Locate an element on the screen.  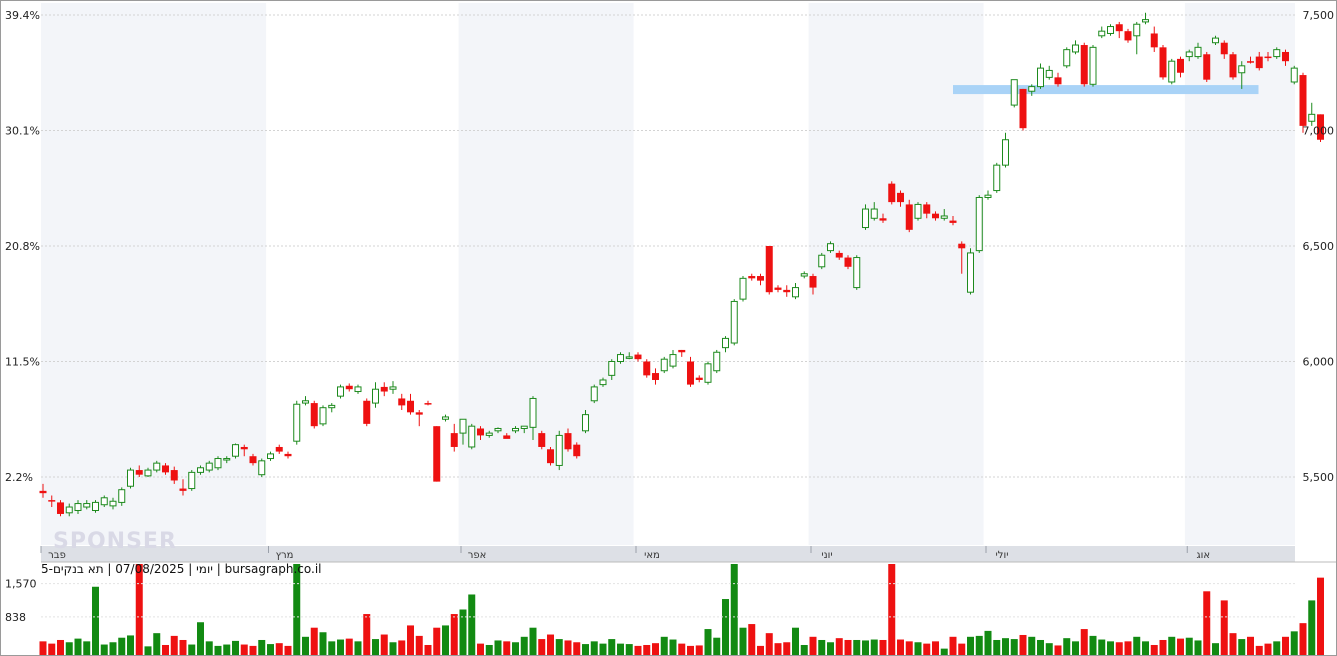
month-label: אפר is located at coordinates (477, 555).